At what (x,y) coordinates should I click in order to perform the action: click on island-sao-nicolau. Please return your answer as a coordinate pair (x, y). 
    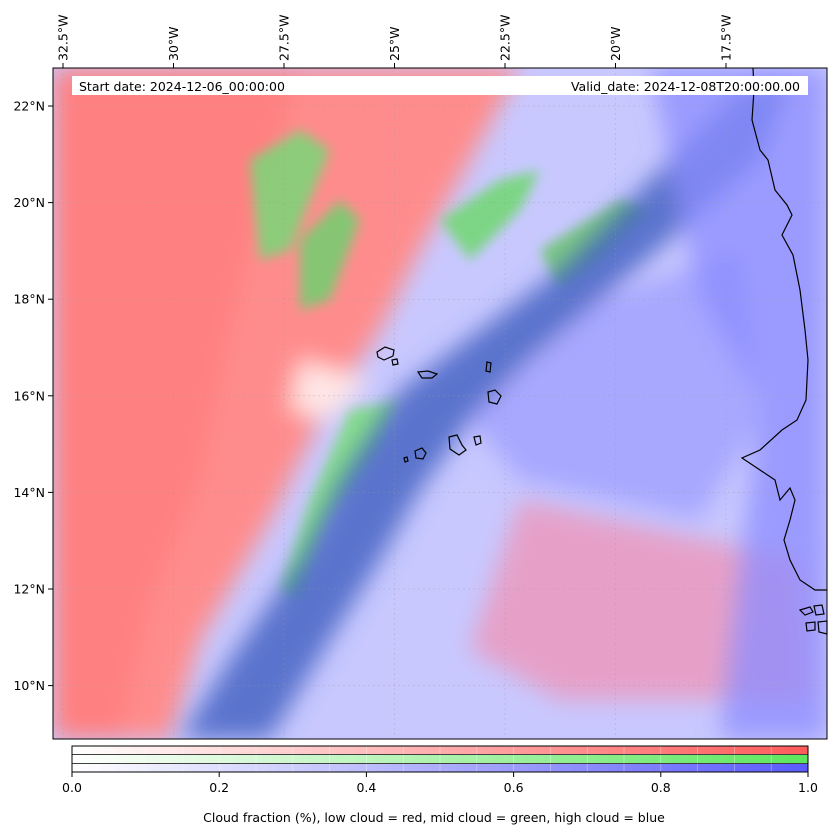
    Looking at the image, I should click on (427, 374).